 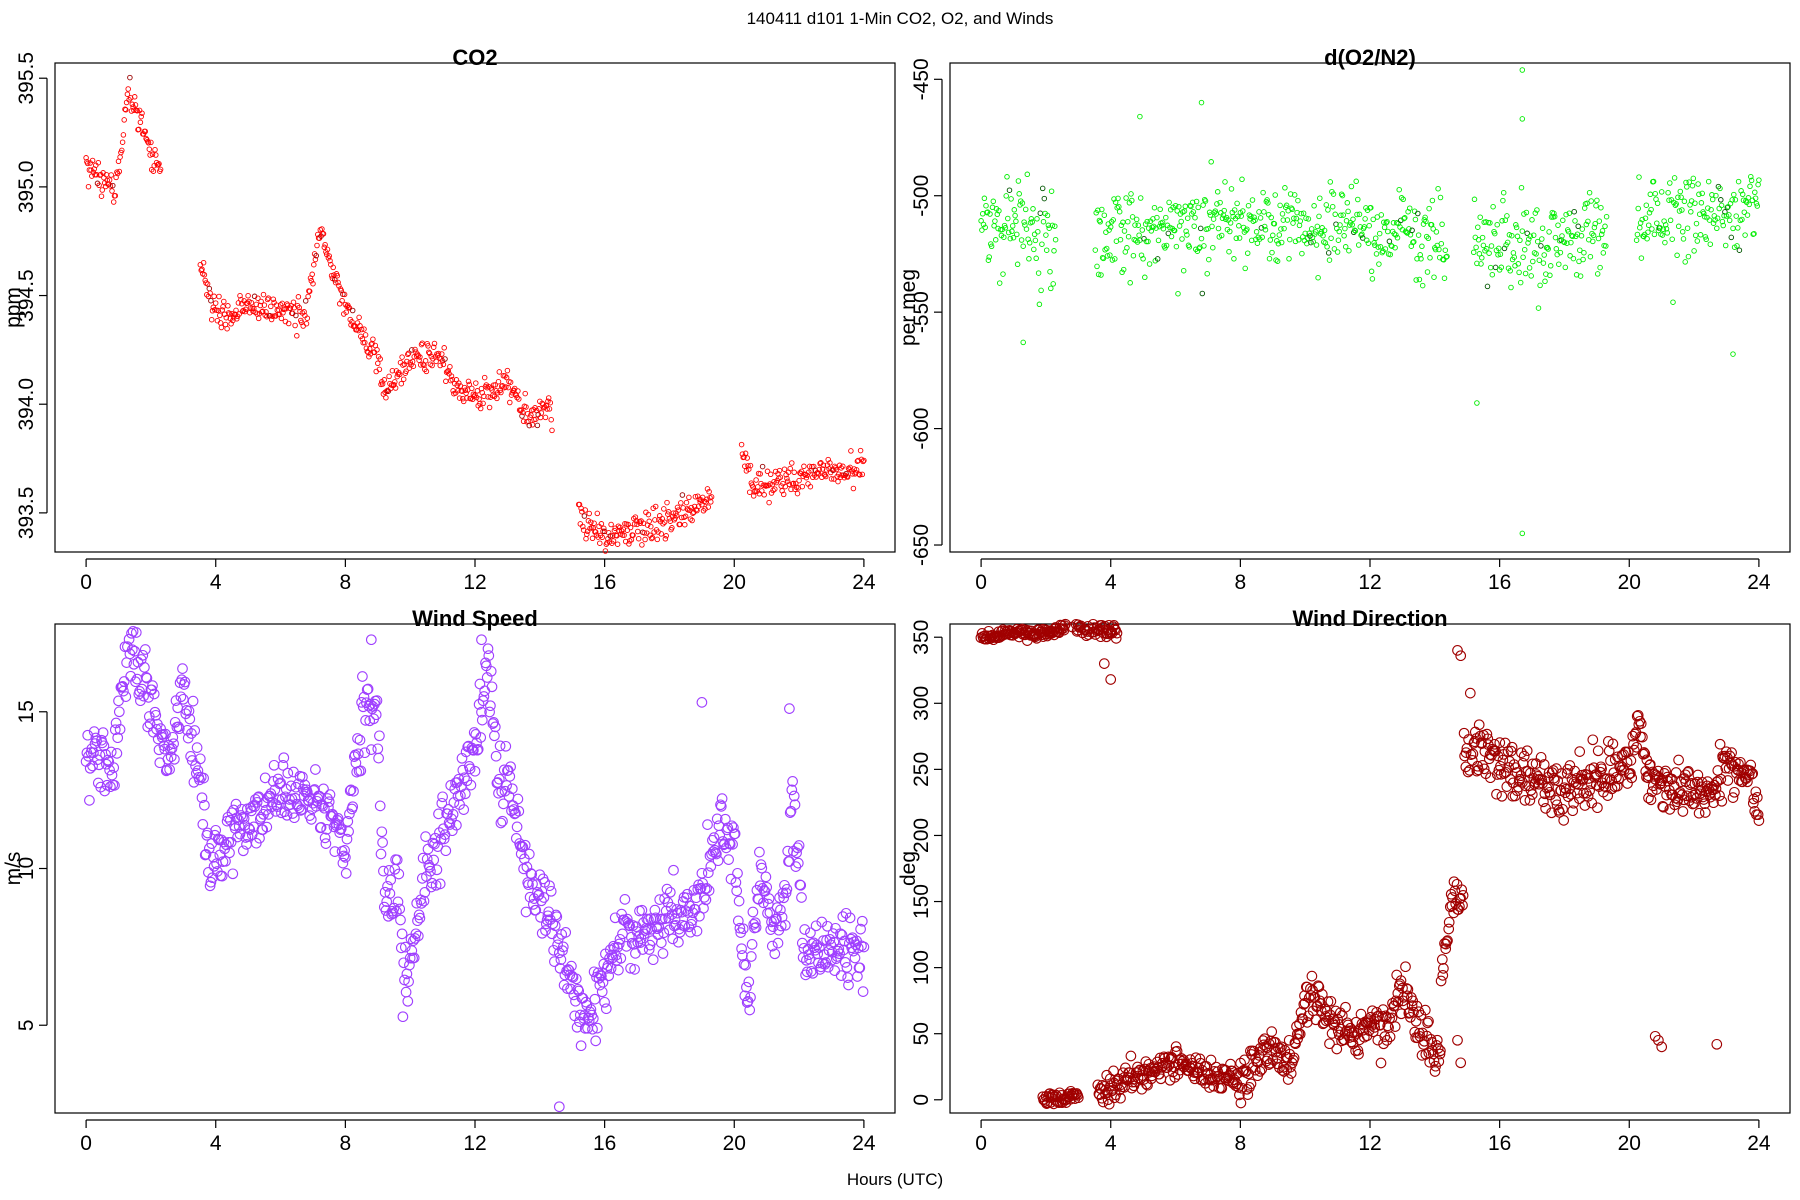 What do you see at coordinates (921, 967) in the screenshot?
I see `y-tick-label: 100` at bounding box center [921, 967].